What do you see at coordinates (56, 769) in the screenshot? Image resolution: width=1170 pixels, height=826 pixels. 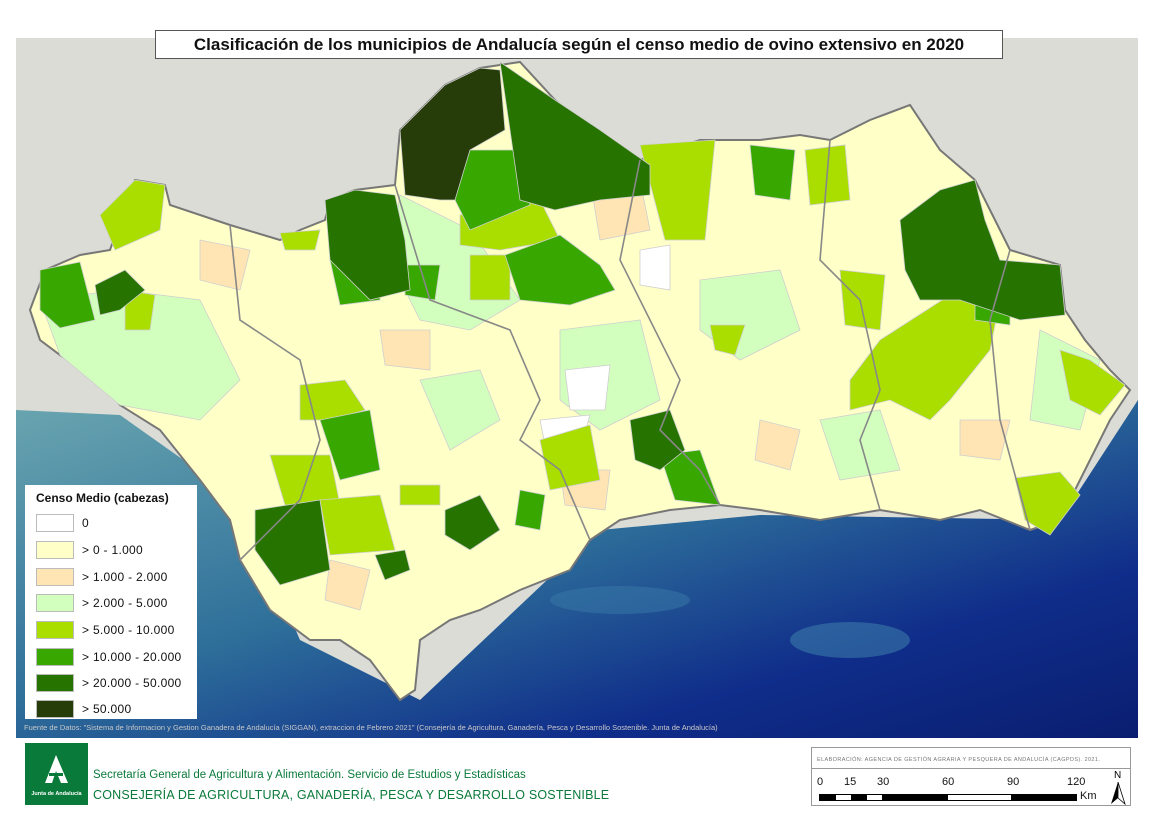 I see `logo-a-icon` at bounding box center [56, 769].